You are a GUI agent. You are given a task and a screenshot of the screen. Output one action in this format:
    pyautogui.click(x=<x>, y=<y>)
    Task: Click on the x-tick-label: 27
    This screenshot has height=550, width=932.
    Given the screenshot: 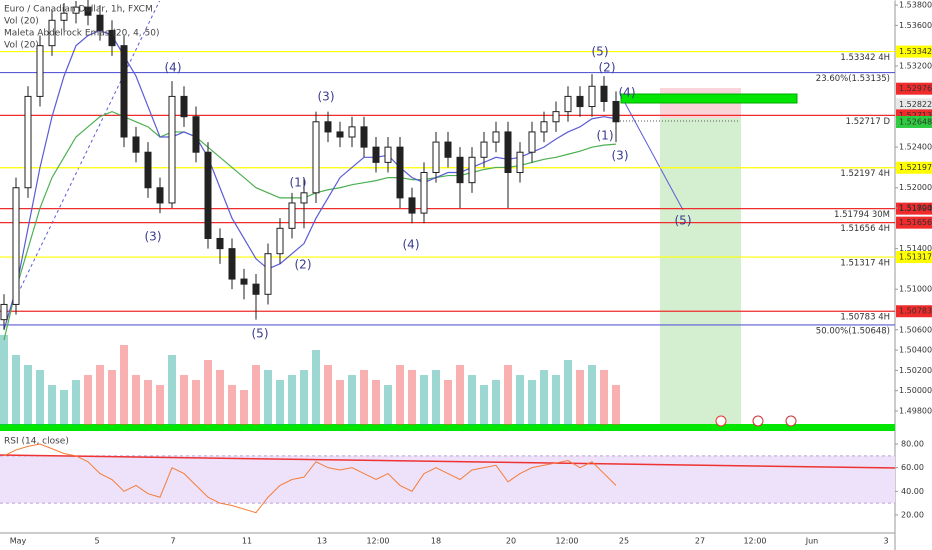 What is the action you would take?
    pyautogui.click(x=700, y=541)
    